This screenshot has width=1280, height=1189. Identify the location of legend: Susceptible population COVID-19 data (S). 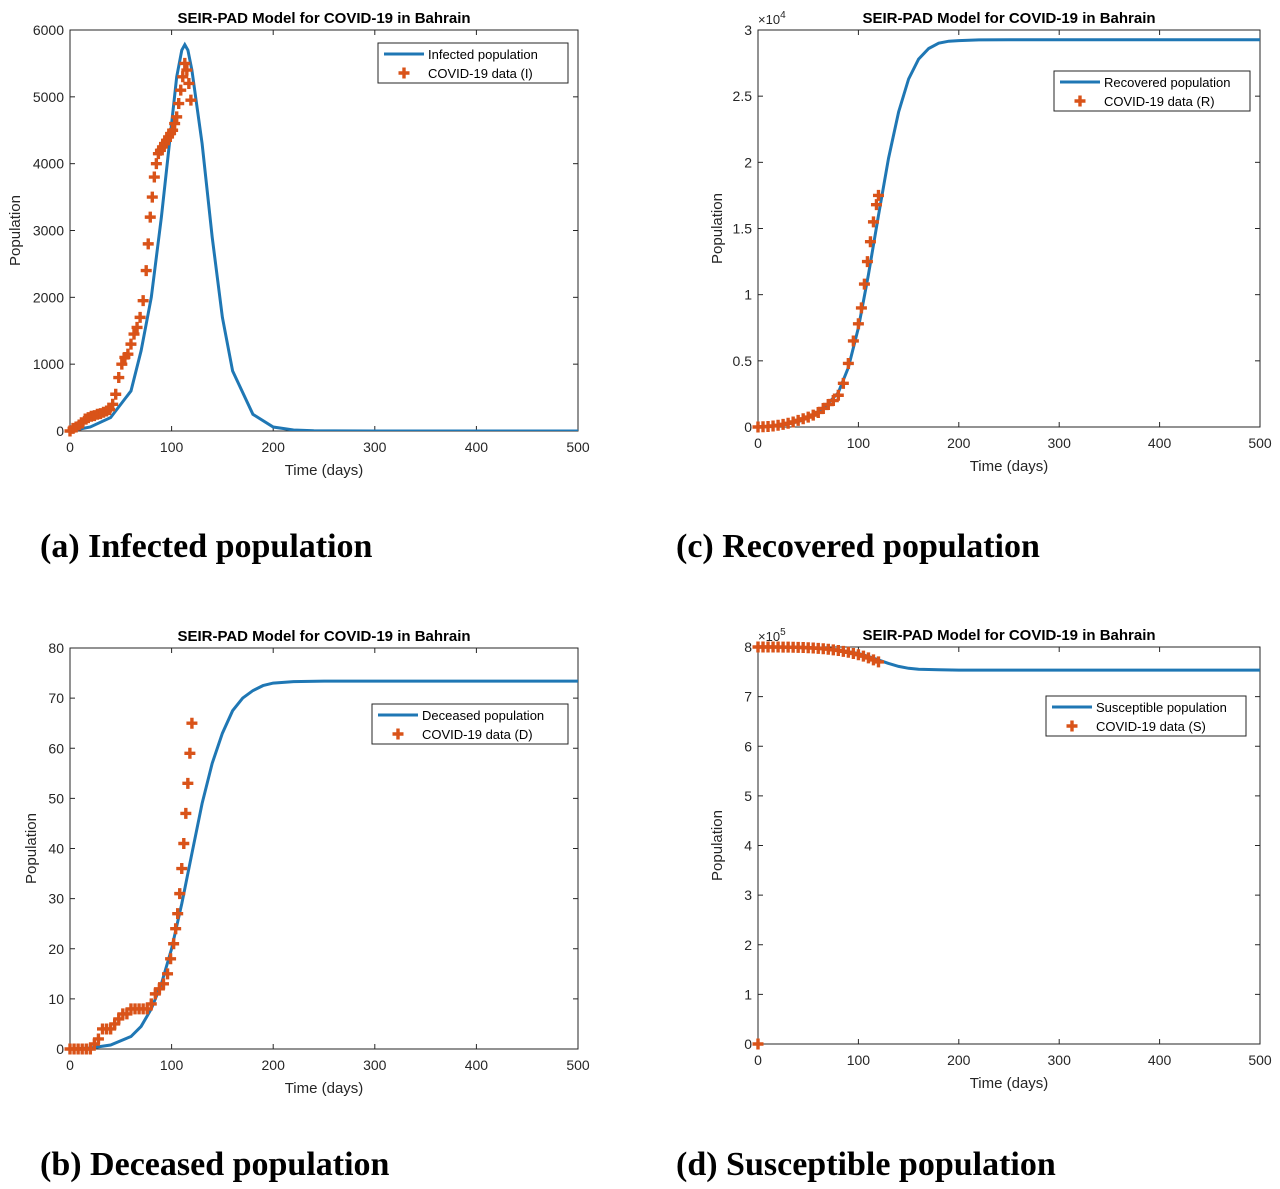
(1146, 716).